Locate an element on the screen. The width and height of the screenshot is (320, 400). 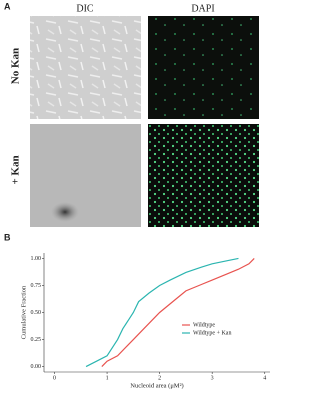
x-tick-label: 1 is located at coordinates (107, 378).